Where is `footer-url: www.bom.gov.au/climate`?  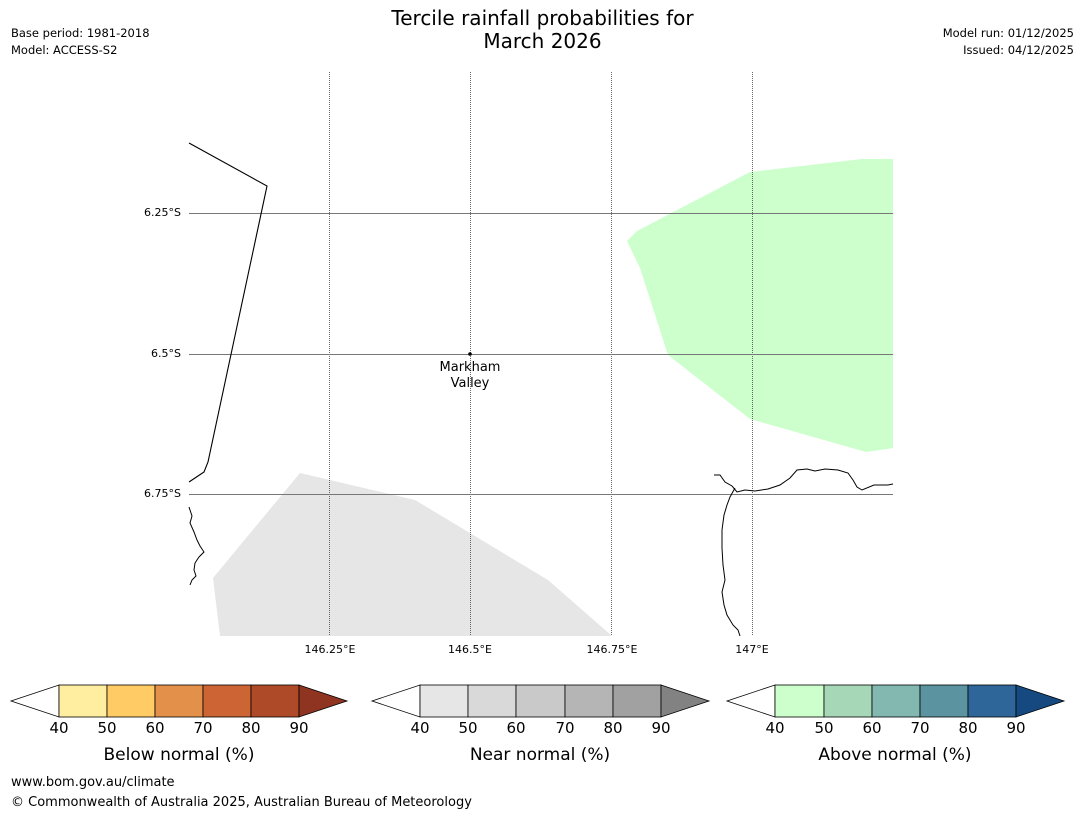 footer-url: www.bom.gov.au/climate is located at coordinates (93, 782).